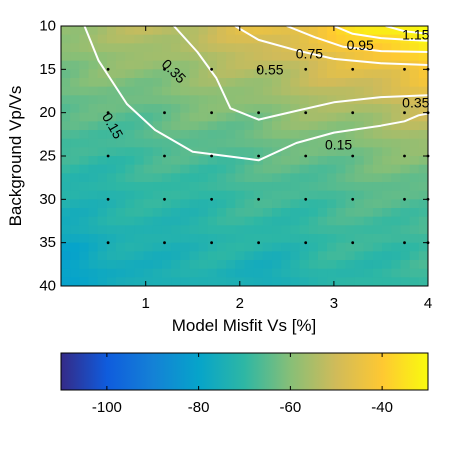 The height and width of the screenshot is (474, 474). What do you see at coordinates (338, 145) in the screenshot?
I see `contour-label: 0.15` at bounding box center [338, 145].